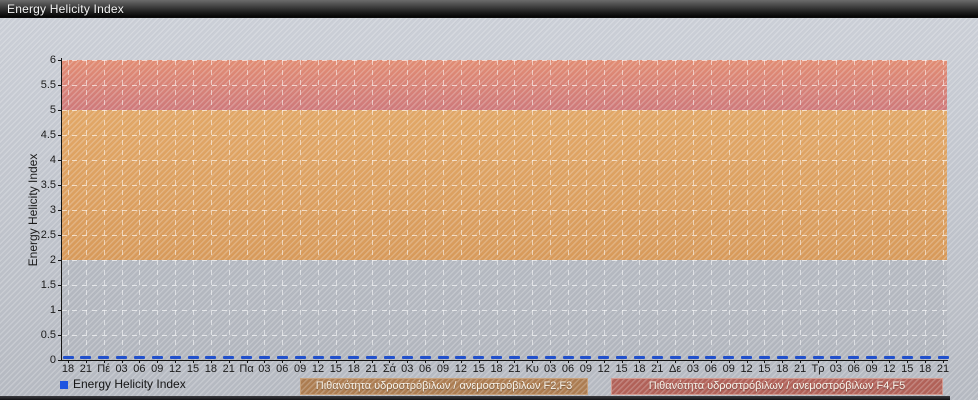 The height and width of the screenshot is (400, 978). I want to click on x-tick-label: Τρ, so click(818, 369).